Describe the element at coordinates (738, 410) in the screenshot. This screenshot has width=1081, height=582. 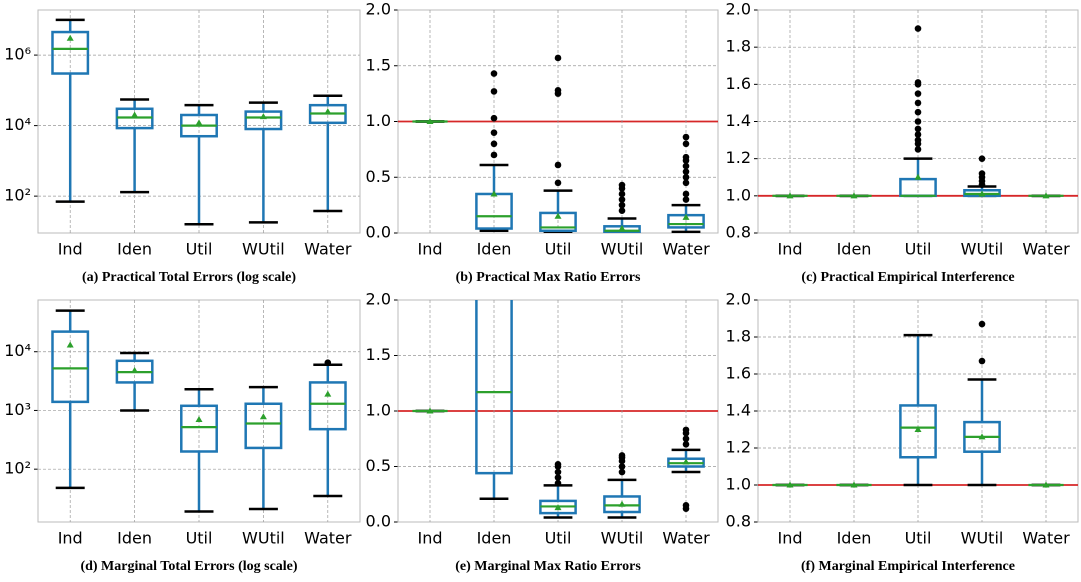
I see `y-tick-label: 1.4` at that location.